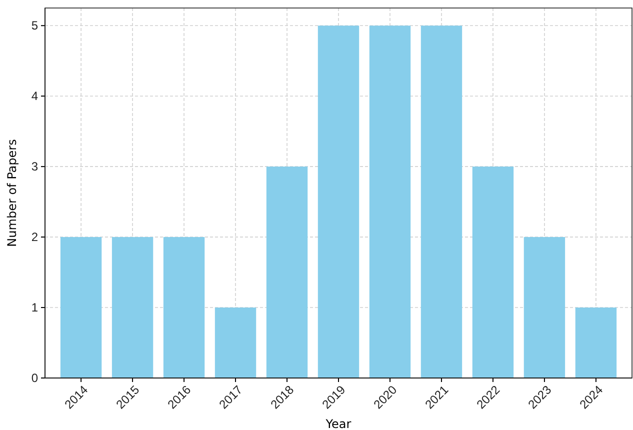  What do you see at coordinates (34, 95) in the screenshot?
I see `y-tick-label: 4` at bounding box center [34, 95].